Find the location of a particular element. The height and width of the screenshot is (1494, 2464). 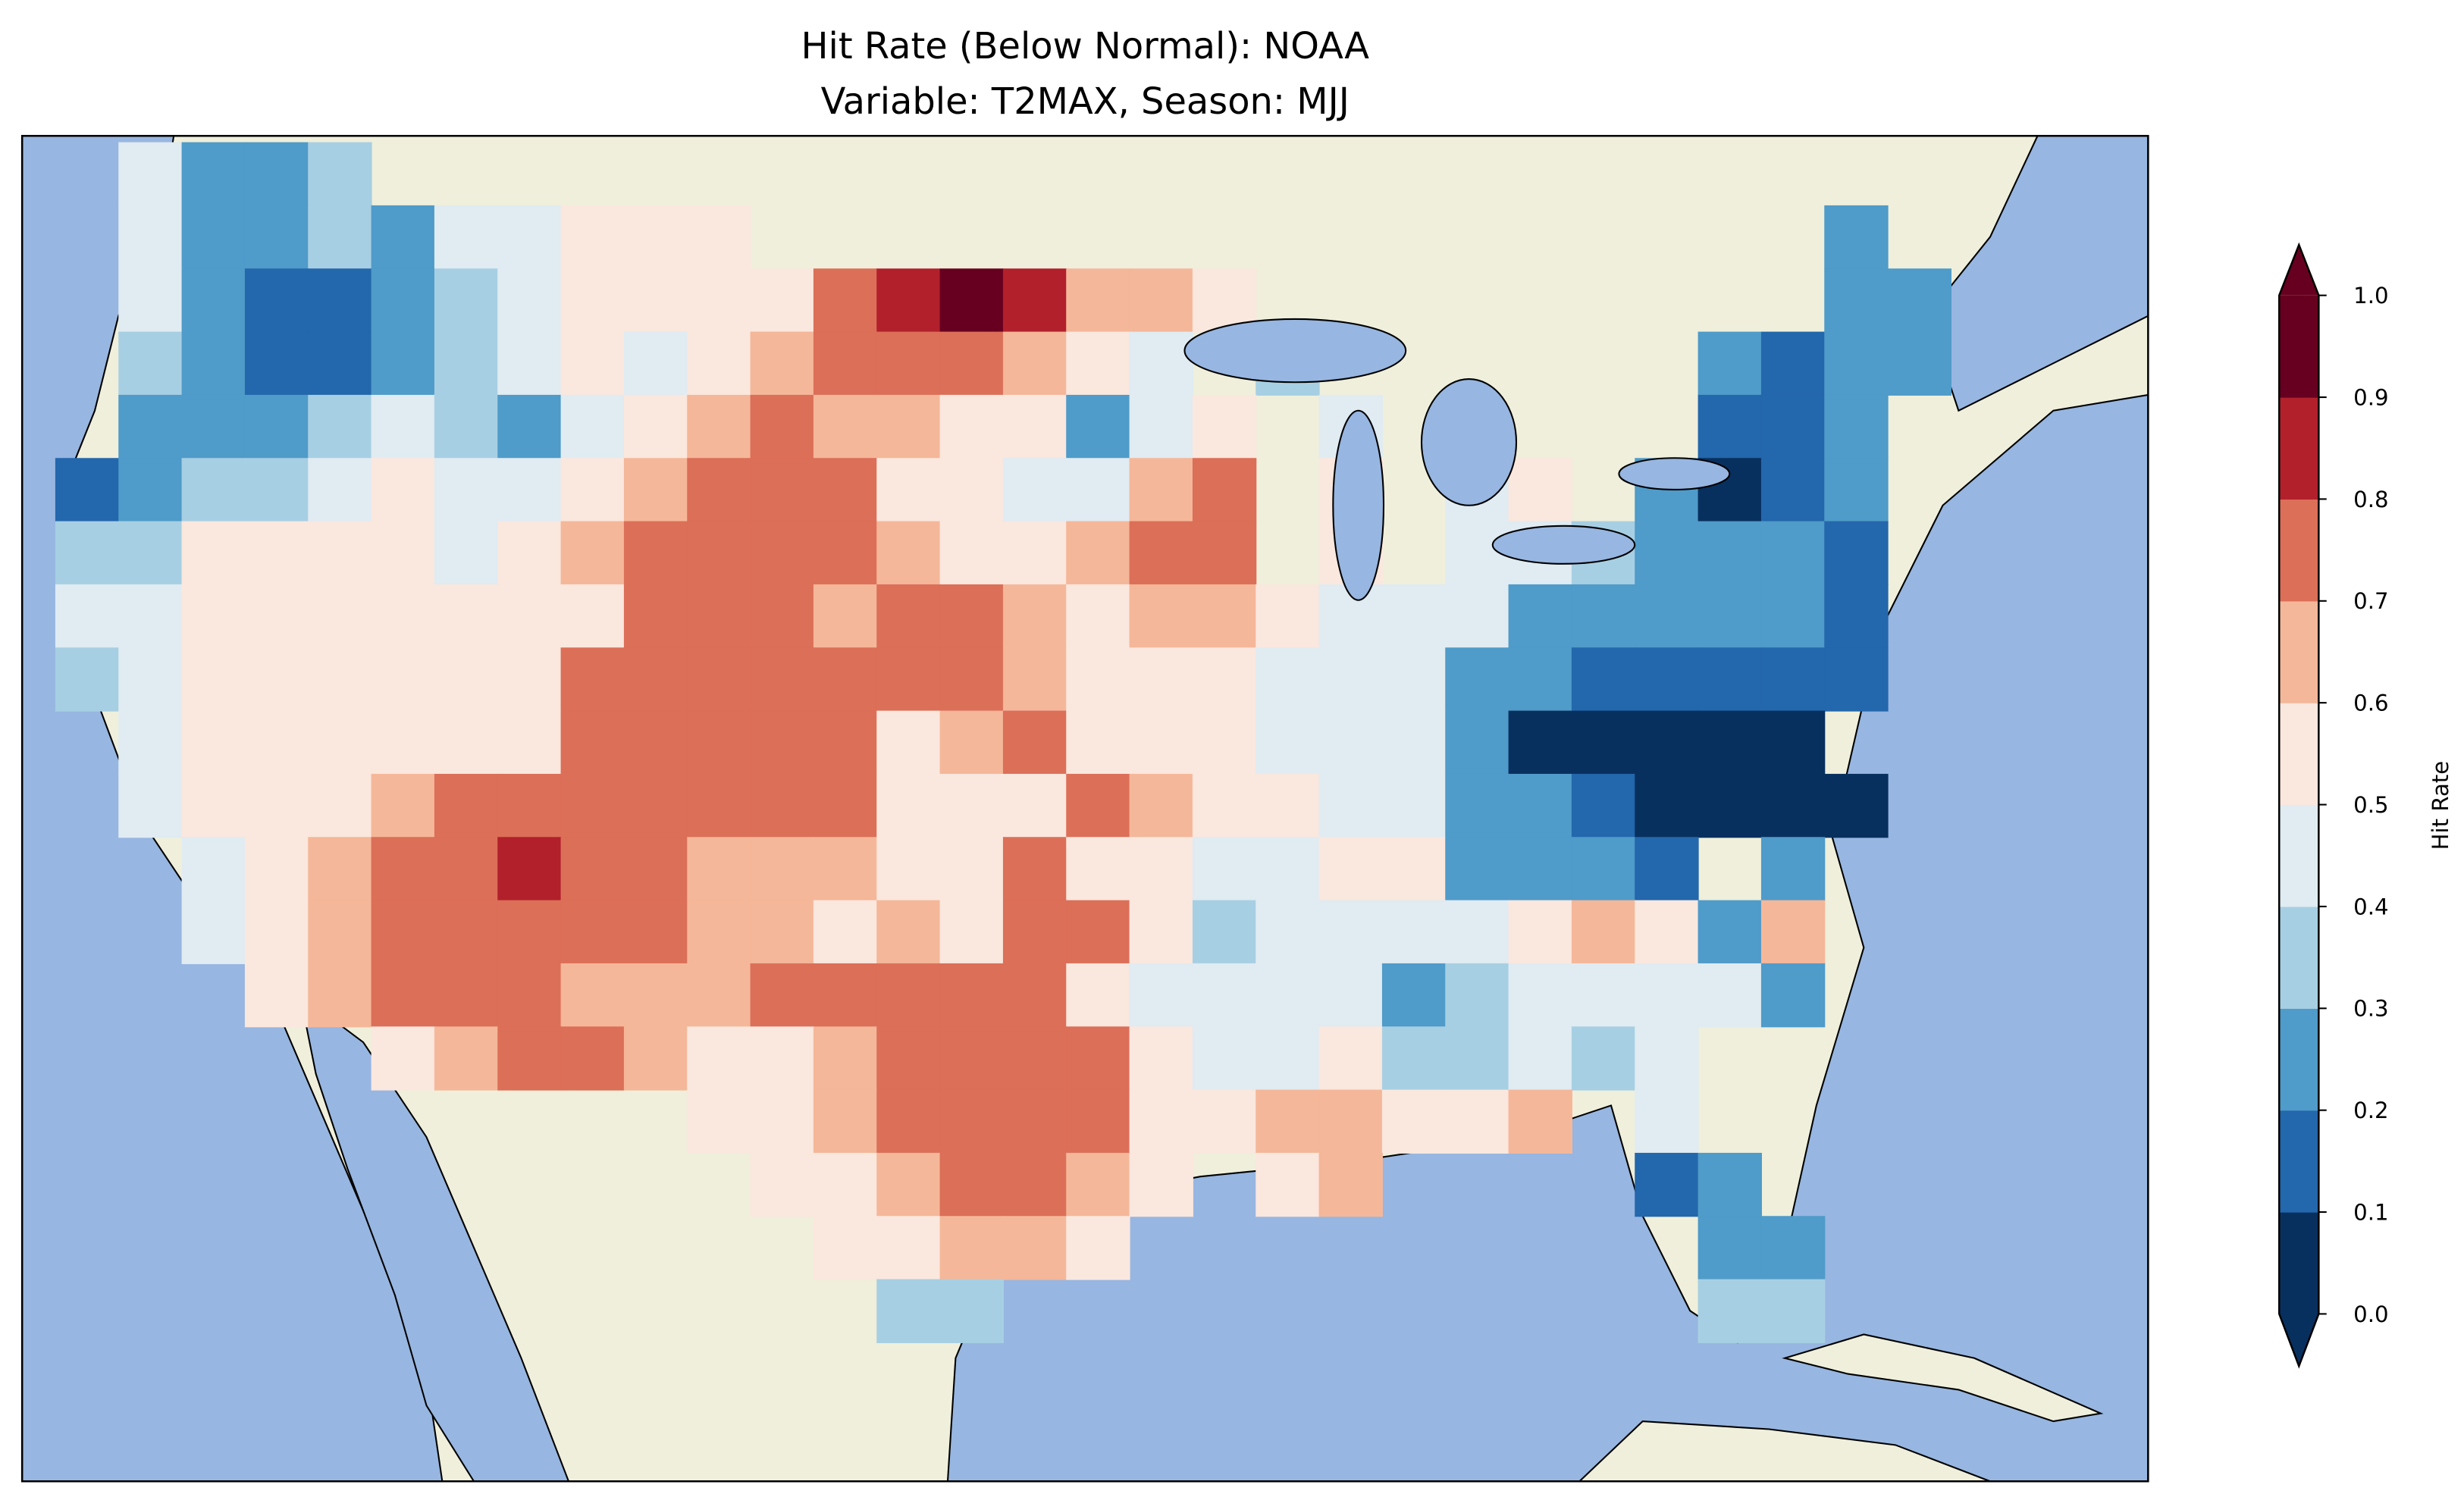

lake-erie is located at coordinates (1564, 545).